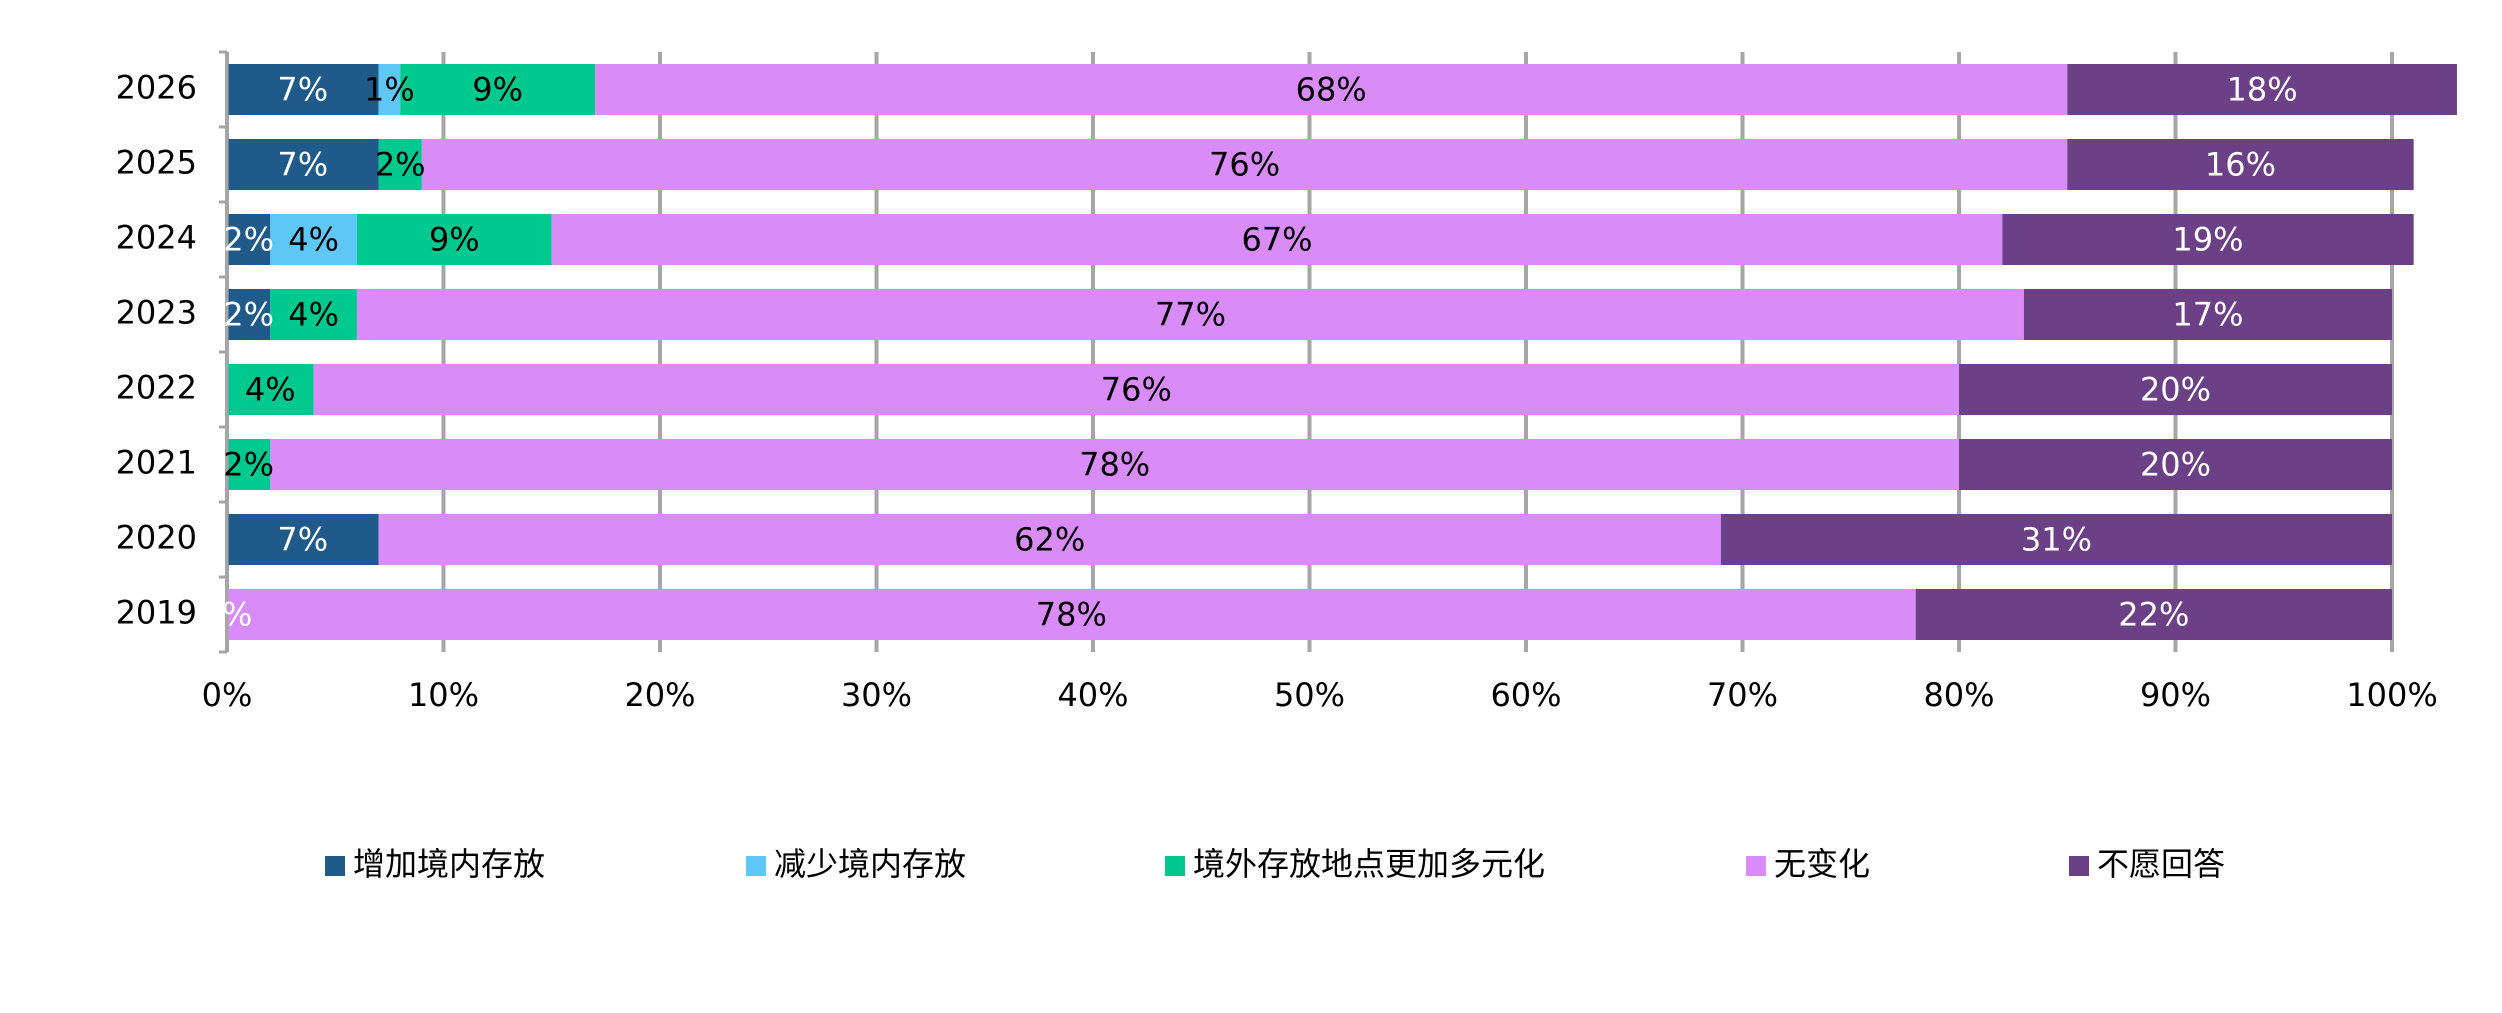 This screenshot has width=2502, height=1013. I want to click on data-label: 18%, so click(2262, 90).